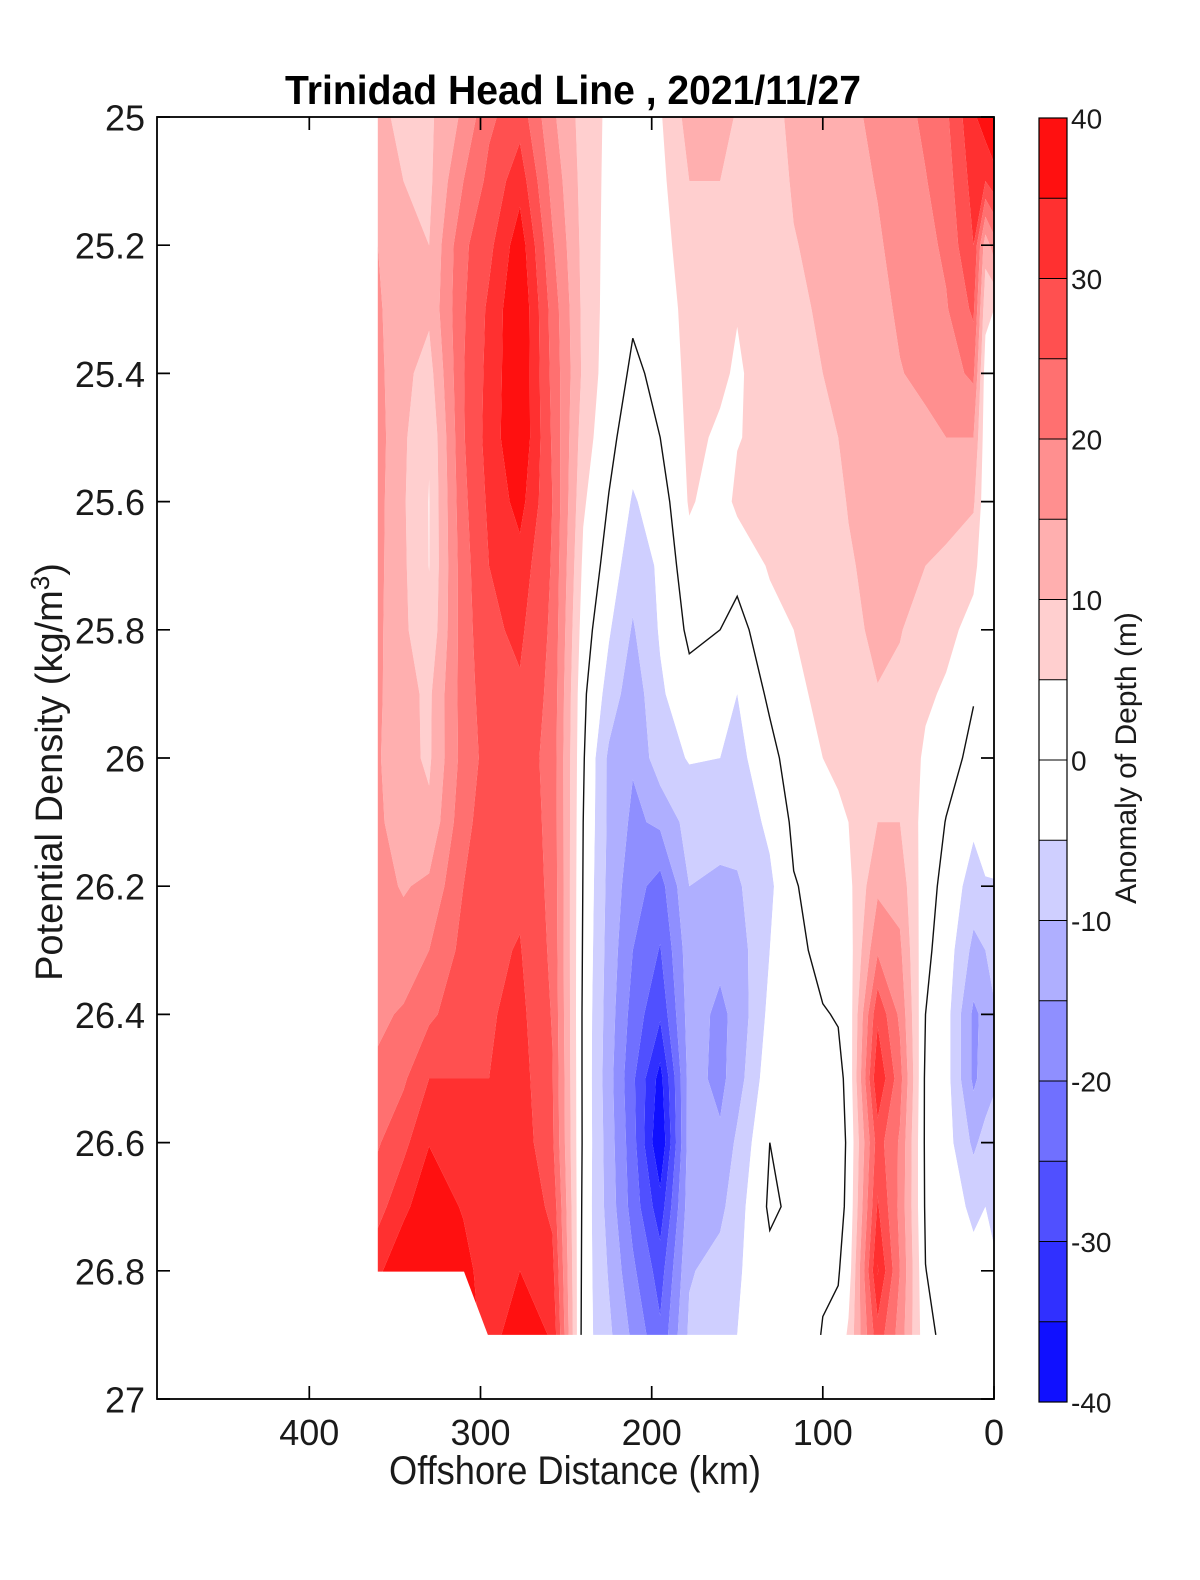  I want to click on svg-text: 25.8, so click(110, 630).